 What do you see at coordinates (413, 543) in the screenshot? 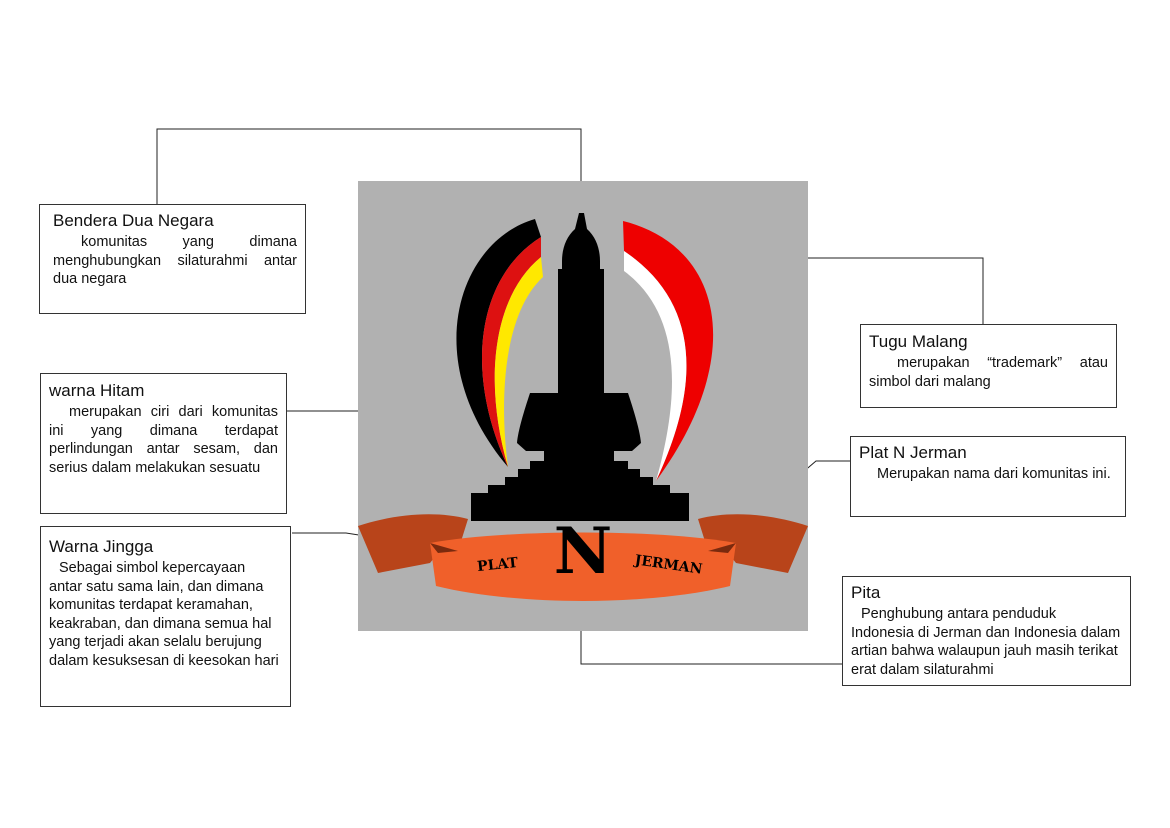
I see `ribbon-left-tail` at bounding box center [413, 543].